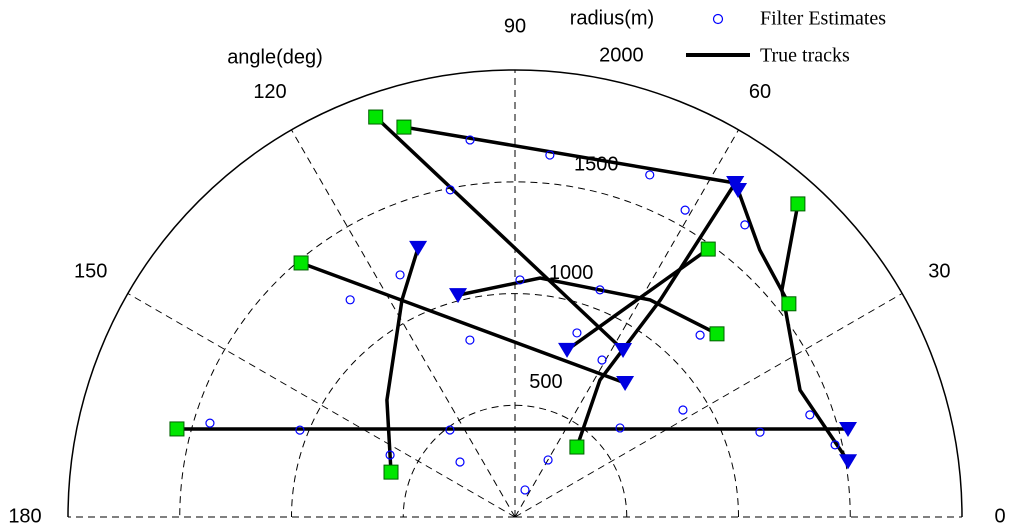 The height and width of the screenshot is (531, 1024). What do you see at coordinates (571, 273) in the screenshot?
I see `r-tick-label: 1000` at bounding box center [571, 273].